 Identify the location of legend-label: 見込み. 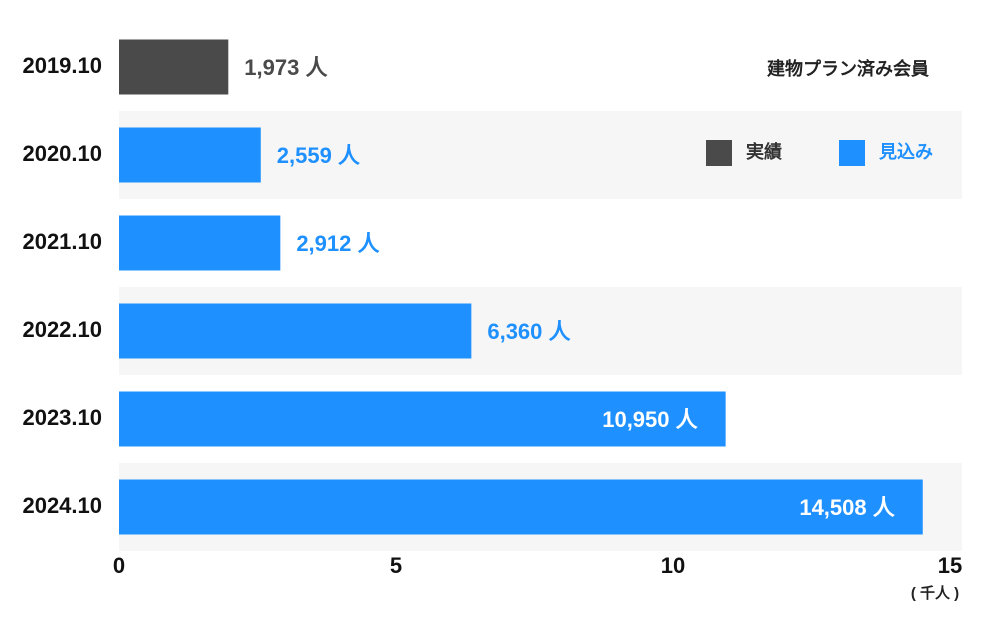
(905, 152).